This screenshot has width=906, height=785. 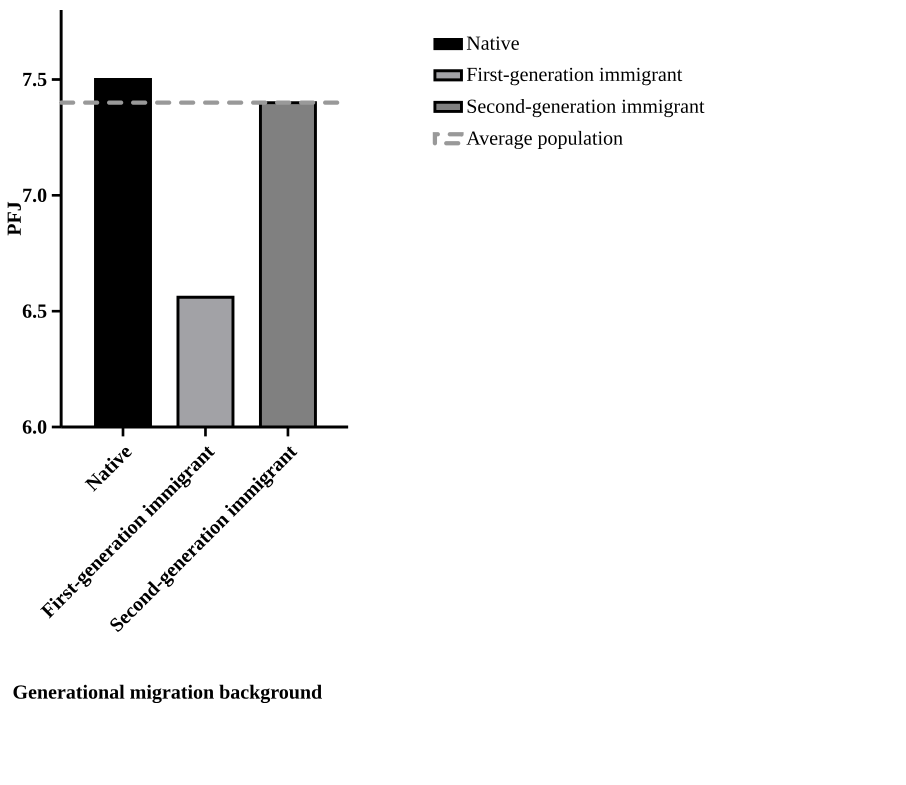 I want to click on y-axis-title: PFJ, so click(x=14, y=219).